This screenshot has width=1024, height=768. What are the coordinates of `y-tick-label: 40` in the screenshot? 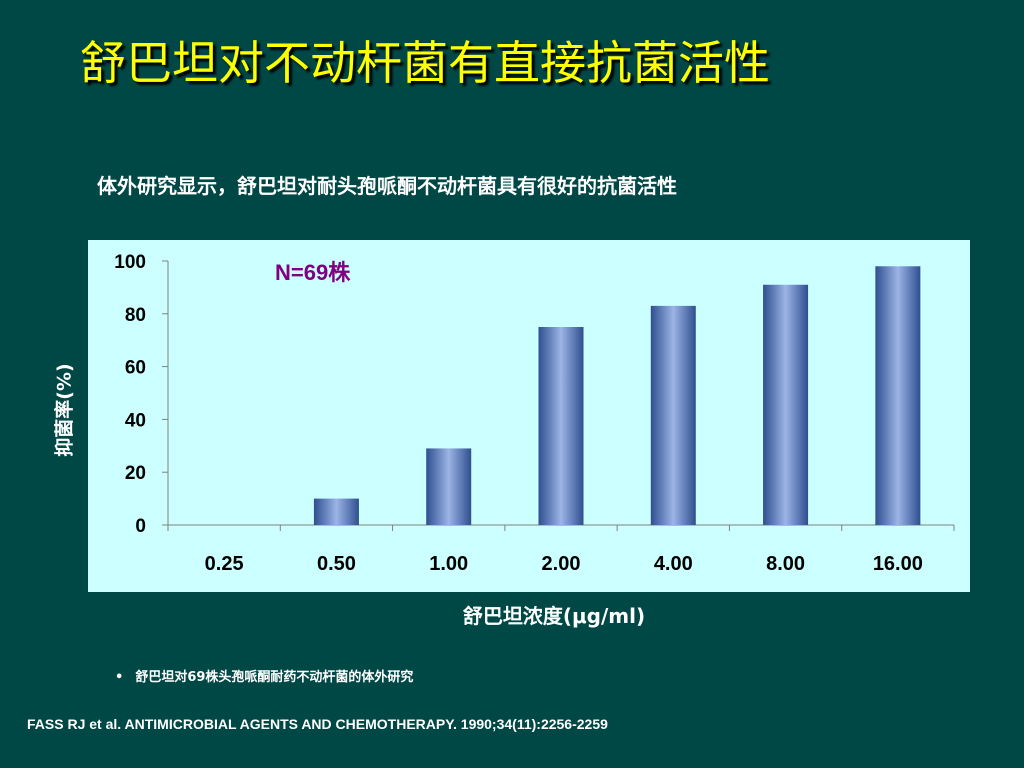 It's located at (135, 420).